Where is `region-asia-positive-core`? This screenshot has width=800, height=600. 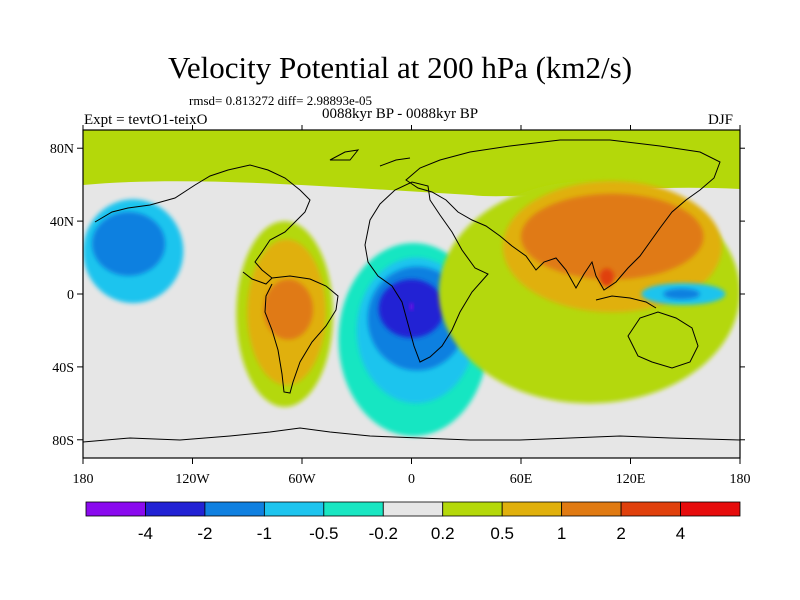 region-asia-positive-core is located at coordinates (612, 236).